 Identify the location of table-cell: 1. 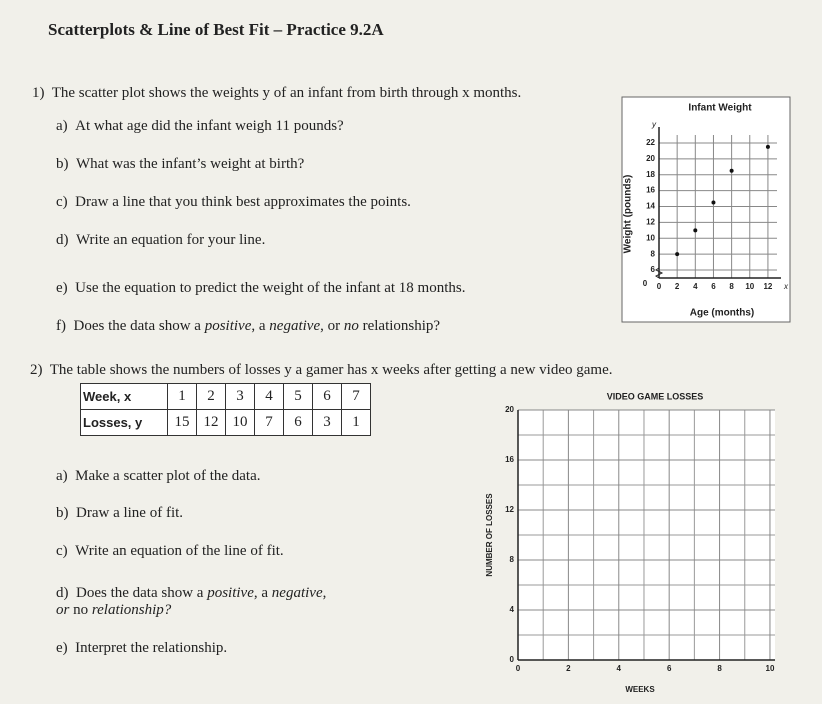
(356, 422).